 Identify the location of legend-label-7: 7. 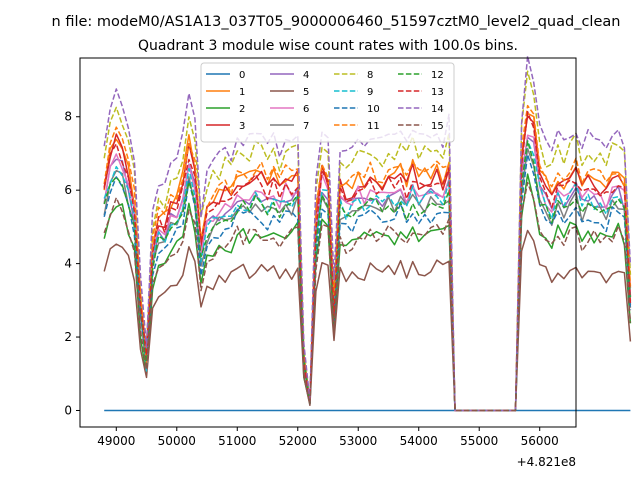
(306, 126).